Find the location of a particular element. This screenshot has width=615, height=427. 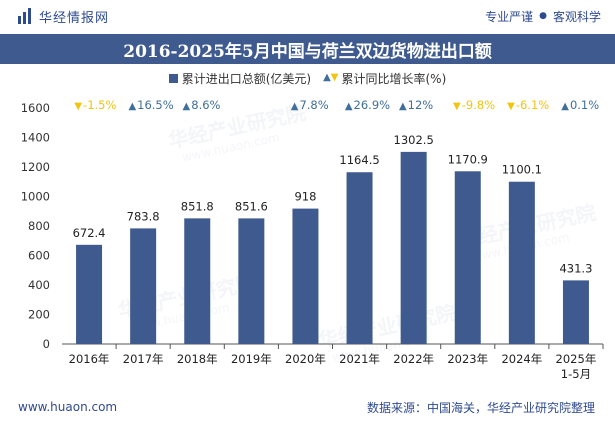

y-tick-label: 1200 is located at coordinates (35, 167).